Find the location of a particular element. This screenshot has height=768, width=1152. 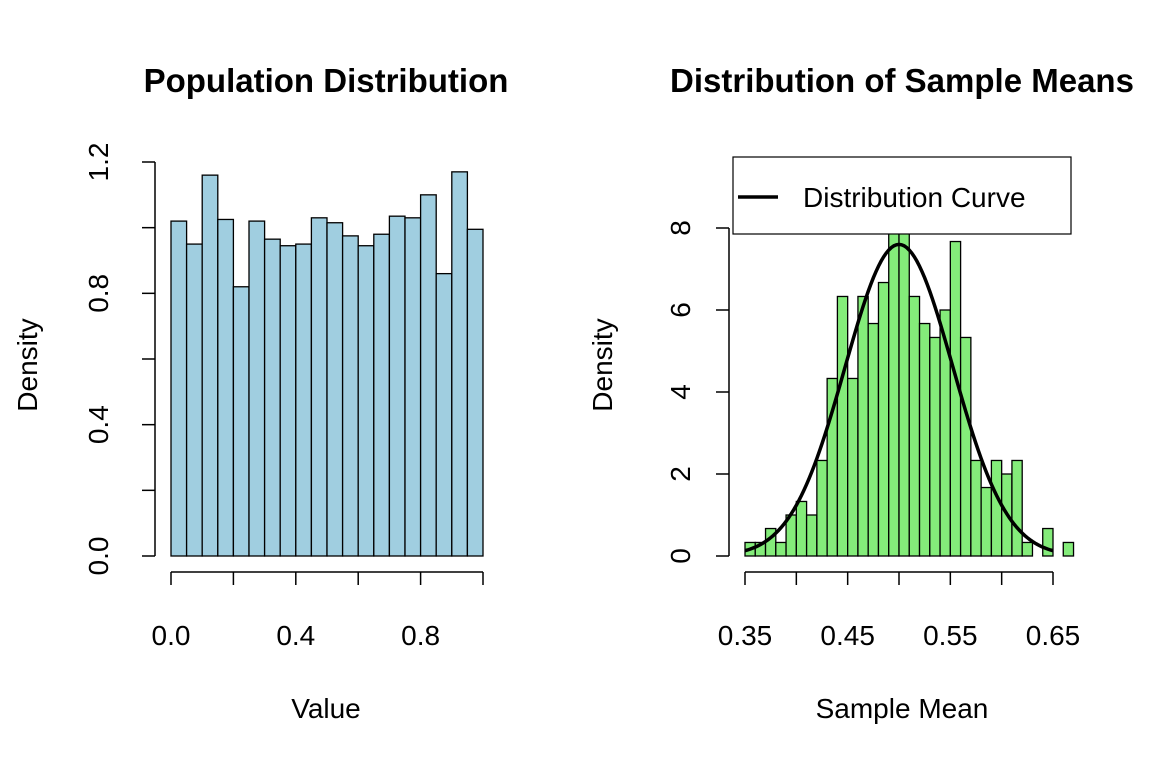

population-y-tick-label: 0.0 is located at coordinates (98, 556).